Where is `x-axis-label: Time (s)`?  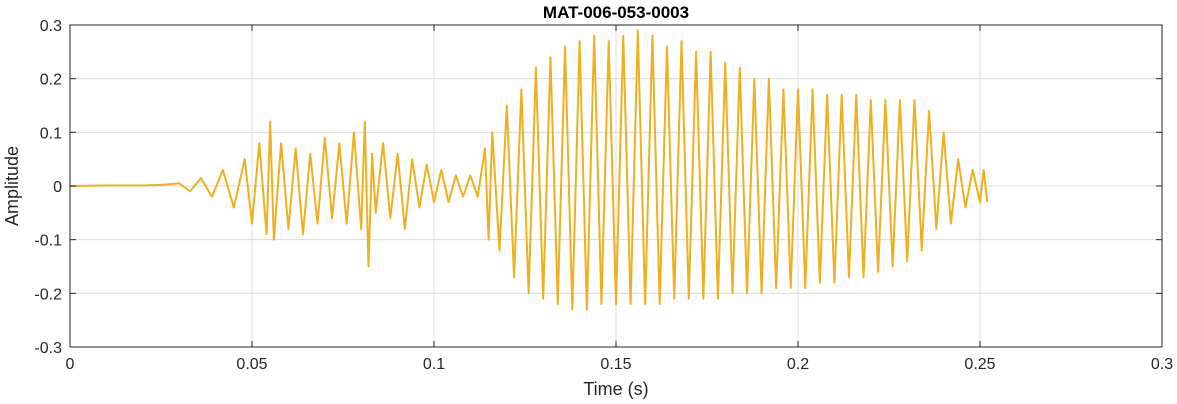
x-axis-label: Time (s) is located at coordinates (615, 389).